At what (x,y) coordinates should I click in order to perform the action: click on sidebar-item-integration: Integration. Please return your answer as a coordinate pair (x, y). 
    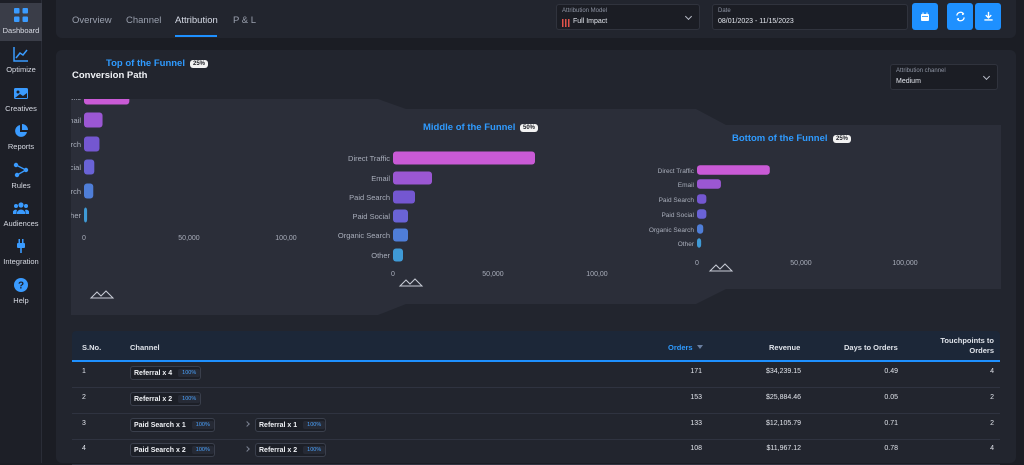
    Looking at the image, I should click on (21, 253).